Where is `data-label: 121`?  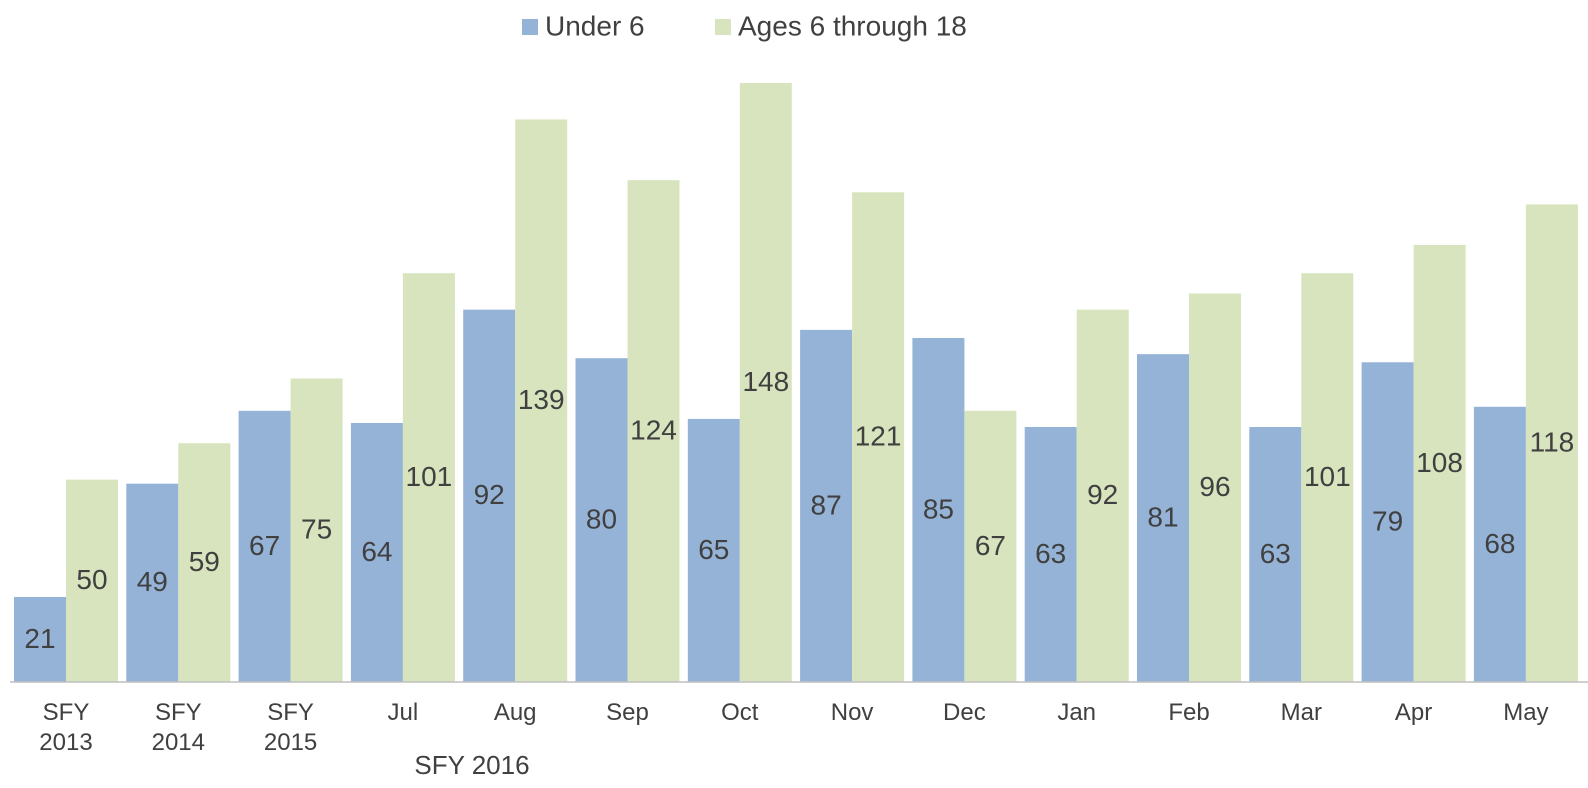
data-label: 121 is located at coordinates (878, 436).